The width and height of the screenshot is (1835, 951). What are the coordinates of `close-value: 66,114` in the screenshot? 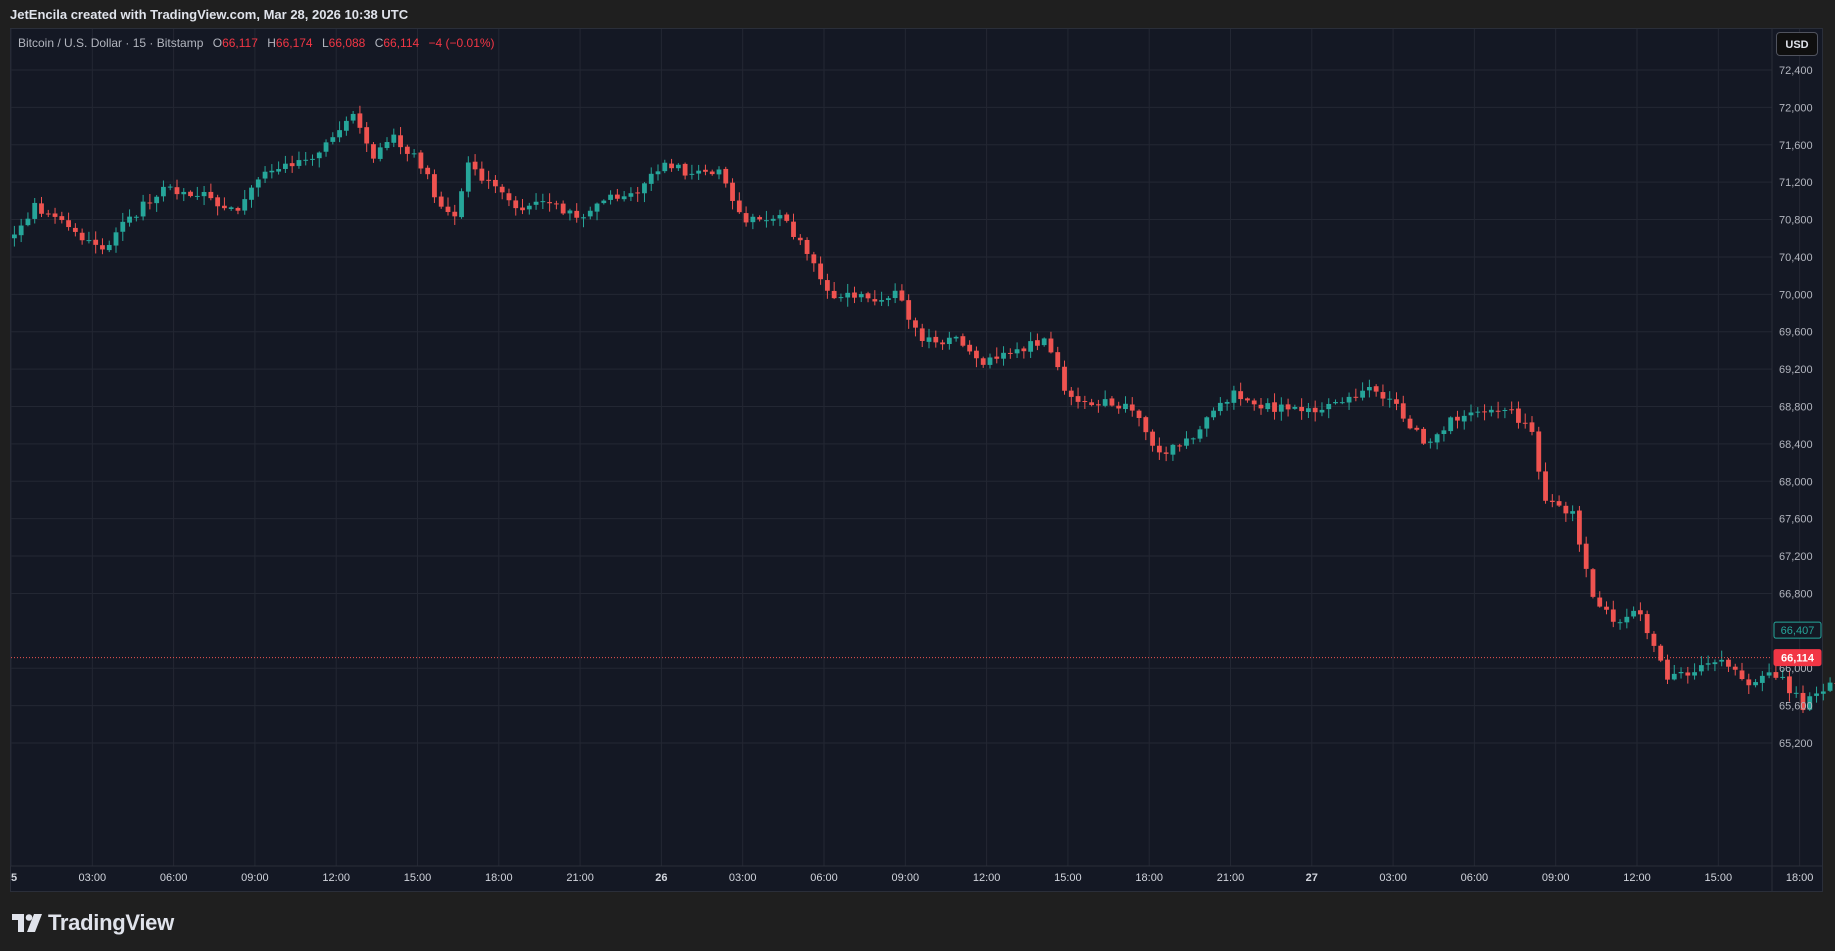 It's located at (401, 43).